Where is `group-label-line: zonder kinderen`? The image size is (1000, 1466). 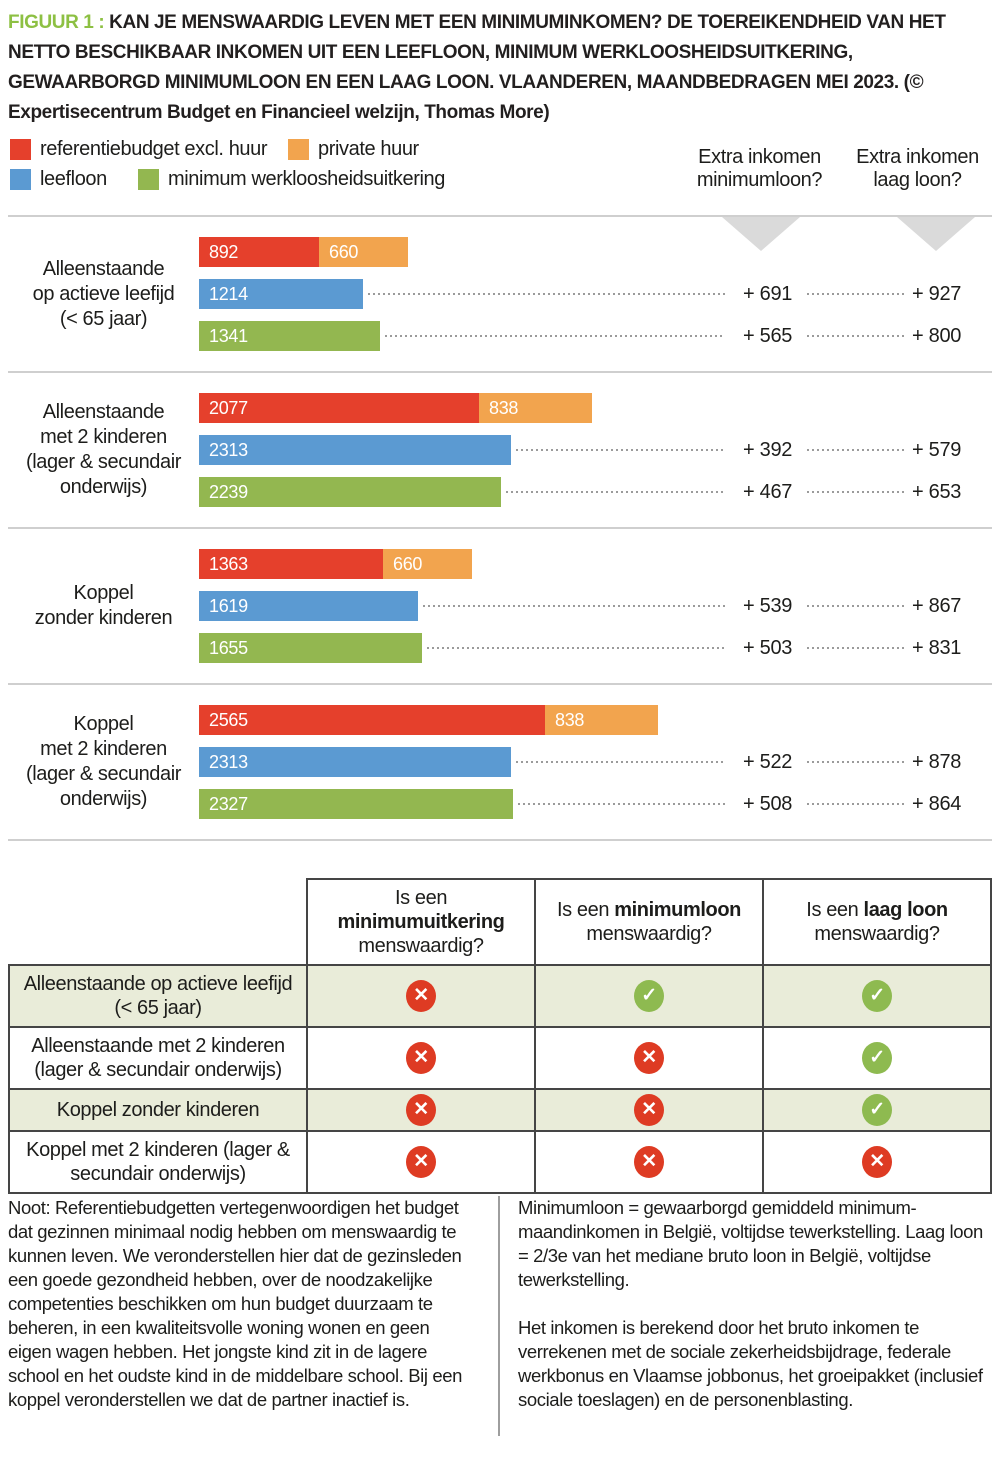
group-label-line: zonder kinderen is located at coordinates (103, 618).